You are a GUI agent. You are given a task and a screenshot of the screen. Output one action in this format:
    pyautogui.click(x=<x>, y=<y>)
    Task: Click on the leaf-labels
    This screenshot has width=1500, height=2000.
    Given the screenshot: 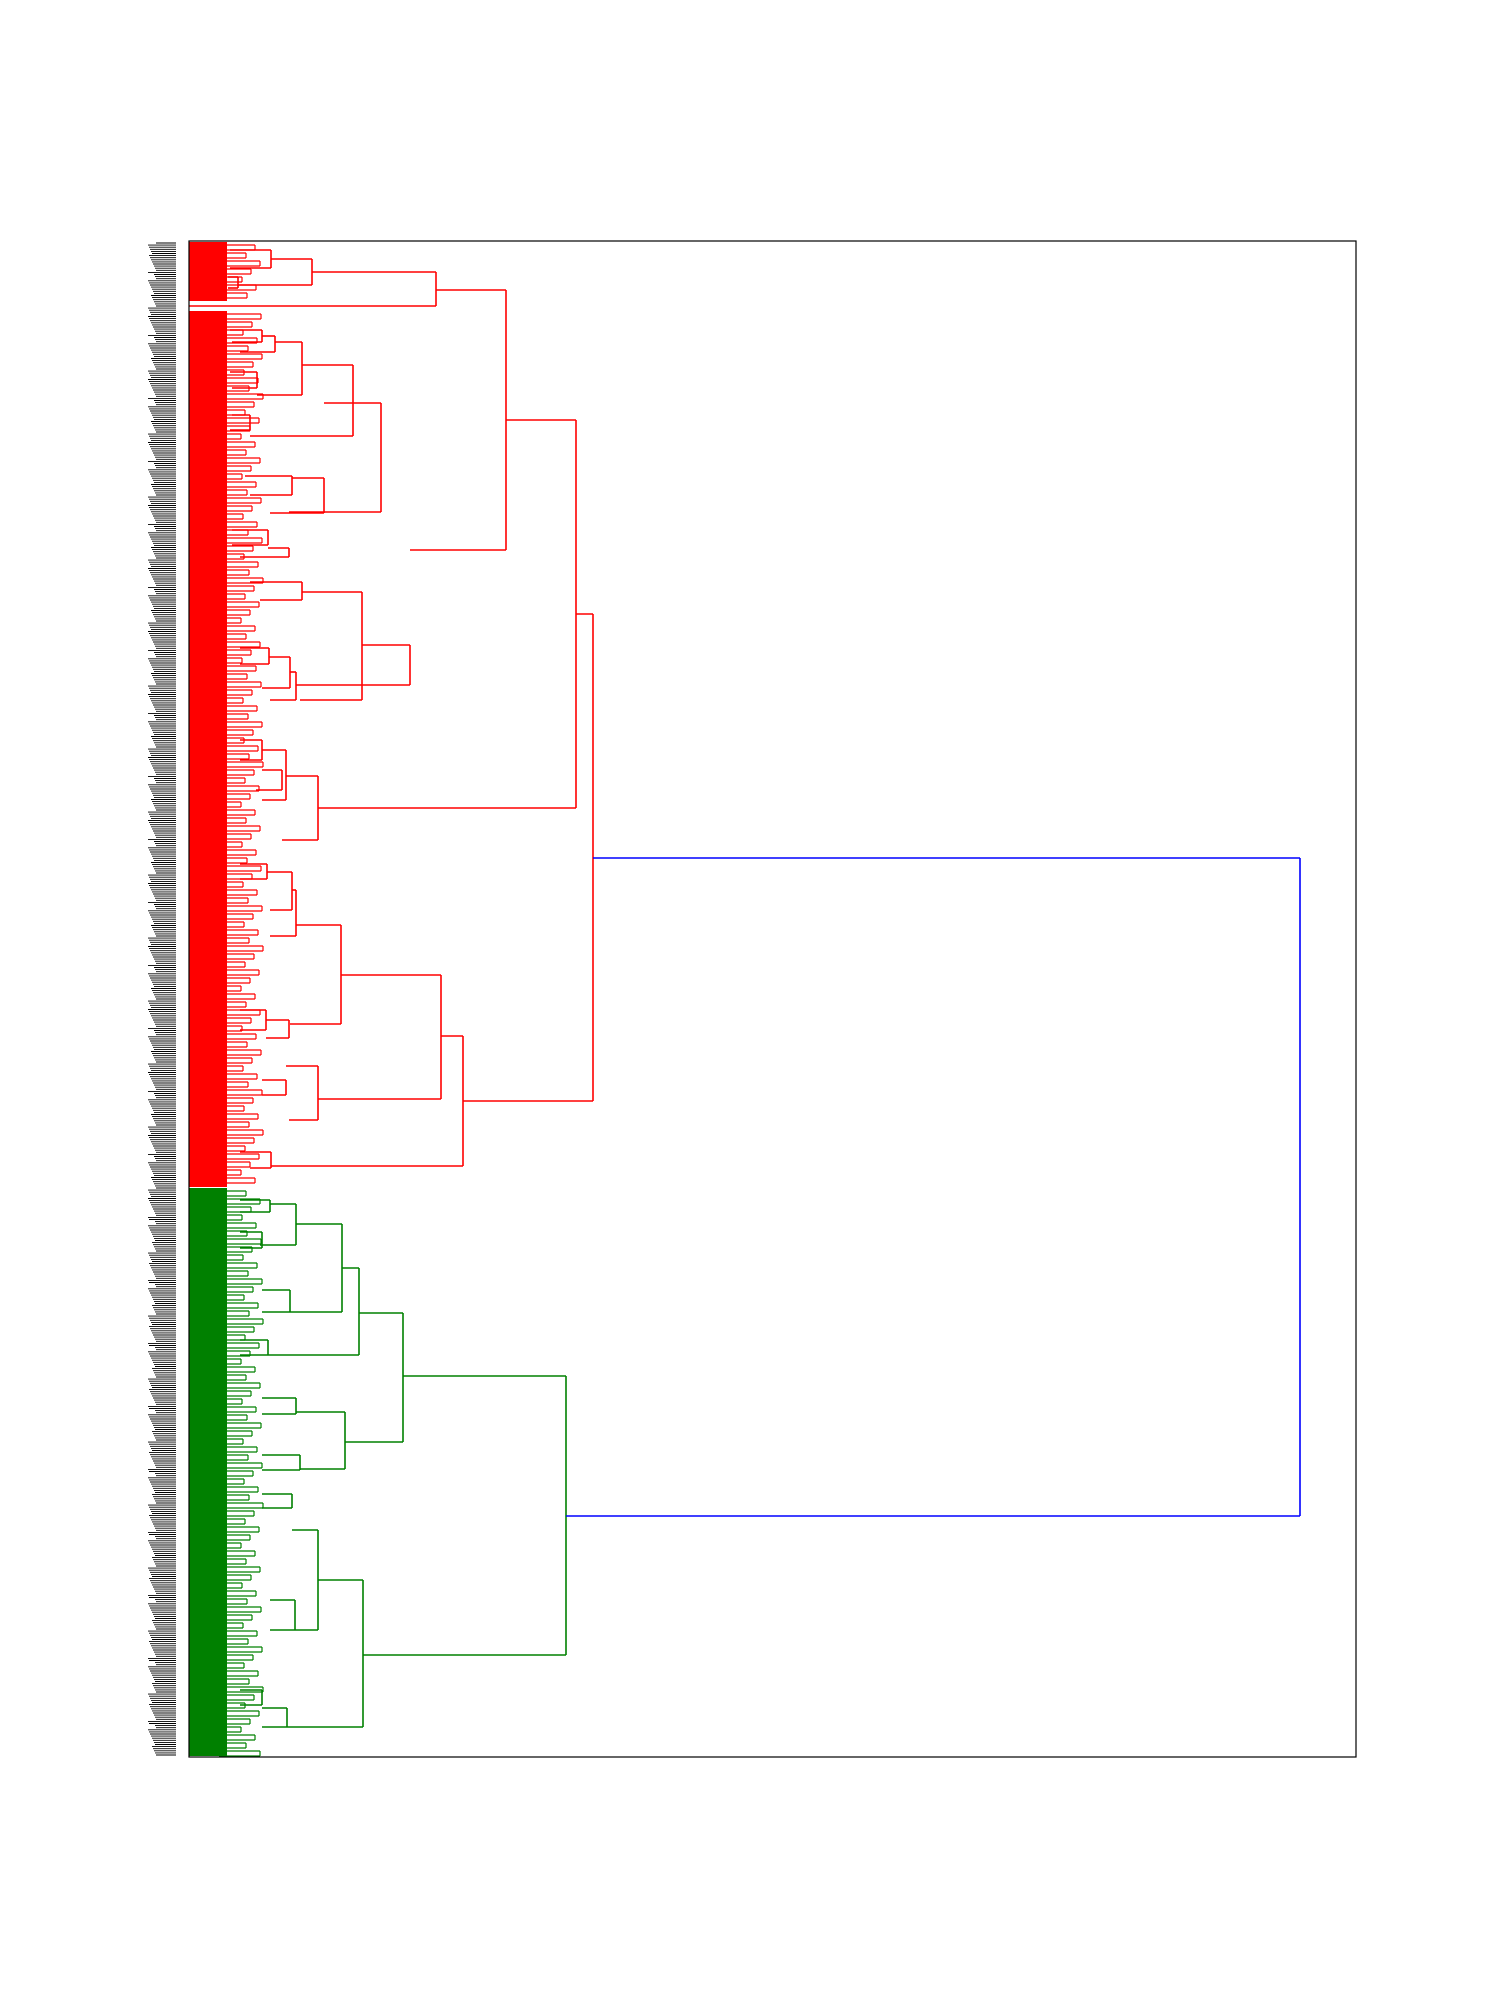 What is the action you would take?
    pyautogui.click(x=162, y=999)
    